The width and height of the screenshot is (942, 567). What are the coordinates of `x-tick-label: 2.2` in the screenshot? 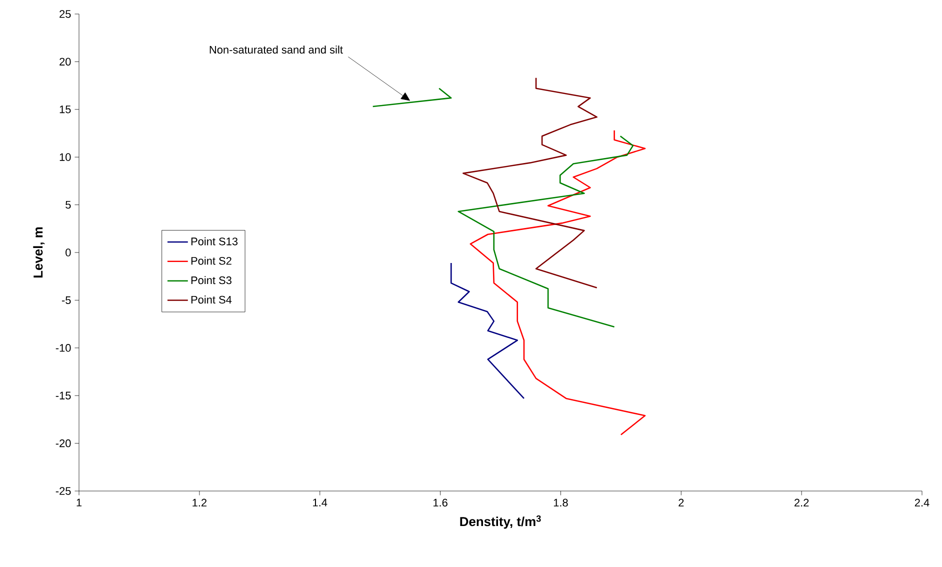 It's located at (801, 502).